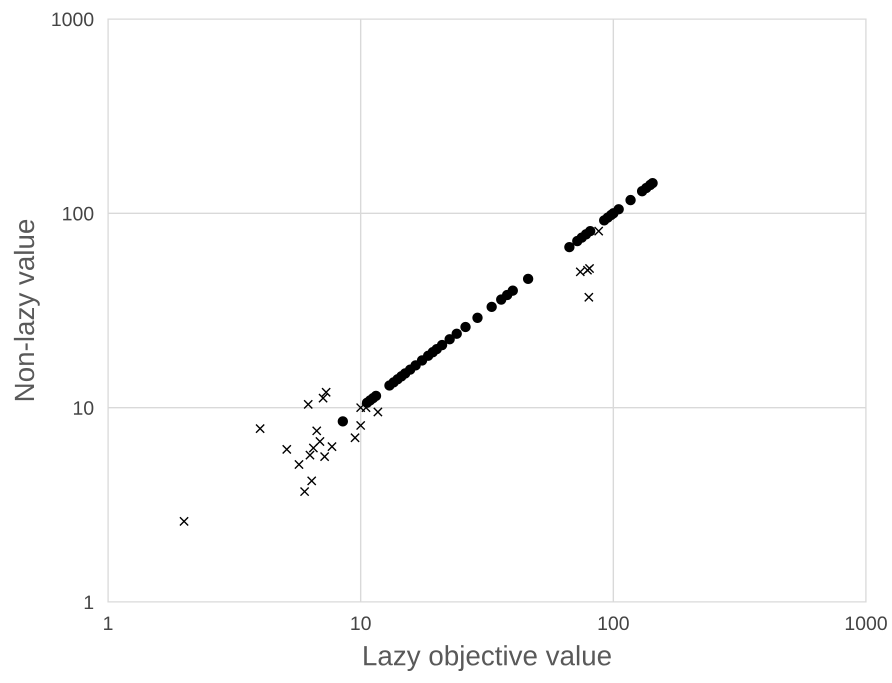  Describe the element at coordinates (361, 623) in the screenshot. I see `x-tick-label: 10` at that location.